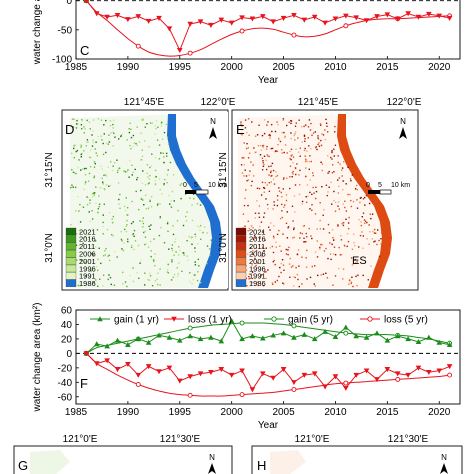  Describe the element at coordinates (242, 395) in the screenshot. I see `data-point-loss-5yr` at that location.